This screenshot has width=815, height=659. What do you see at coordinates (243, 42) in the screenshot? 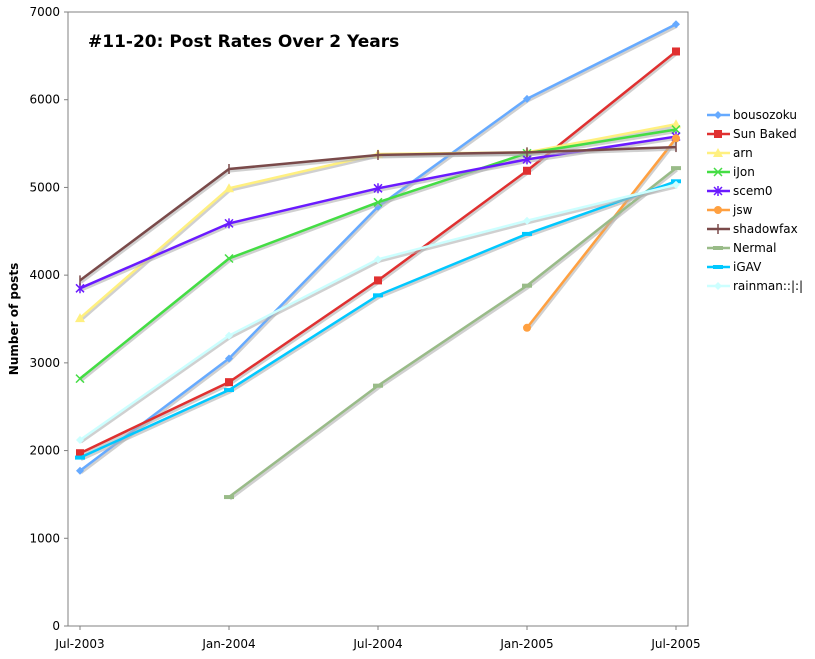
I see `chart-title: #11-20: Post Rates Over 2 Years` at bounding box center [243, 42].